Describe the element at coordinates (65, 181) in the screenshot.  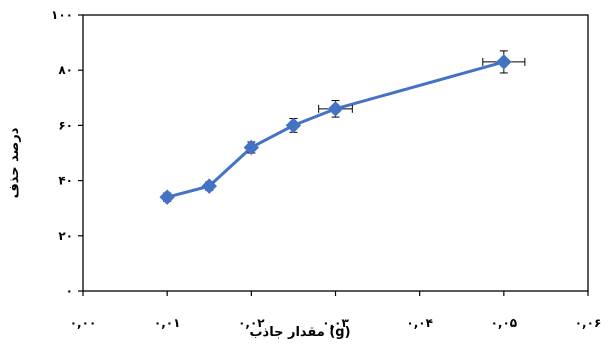
I see `y-tick-label: ۴۰` at that location.